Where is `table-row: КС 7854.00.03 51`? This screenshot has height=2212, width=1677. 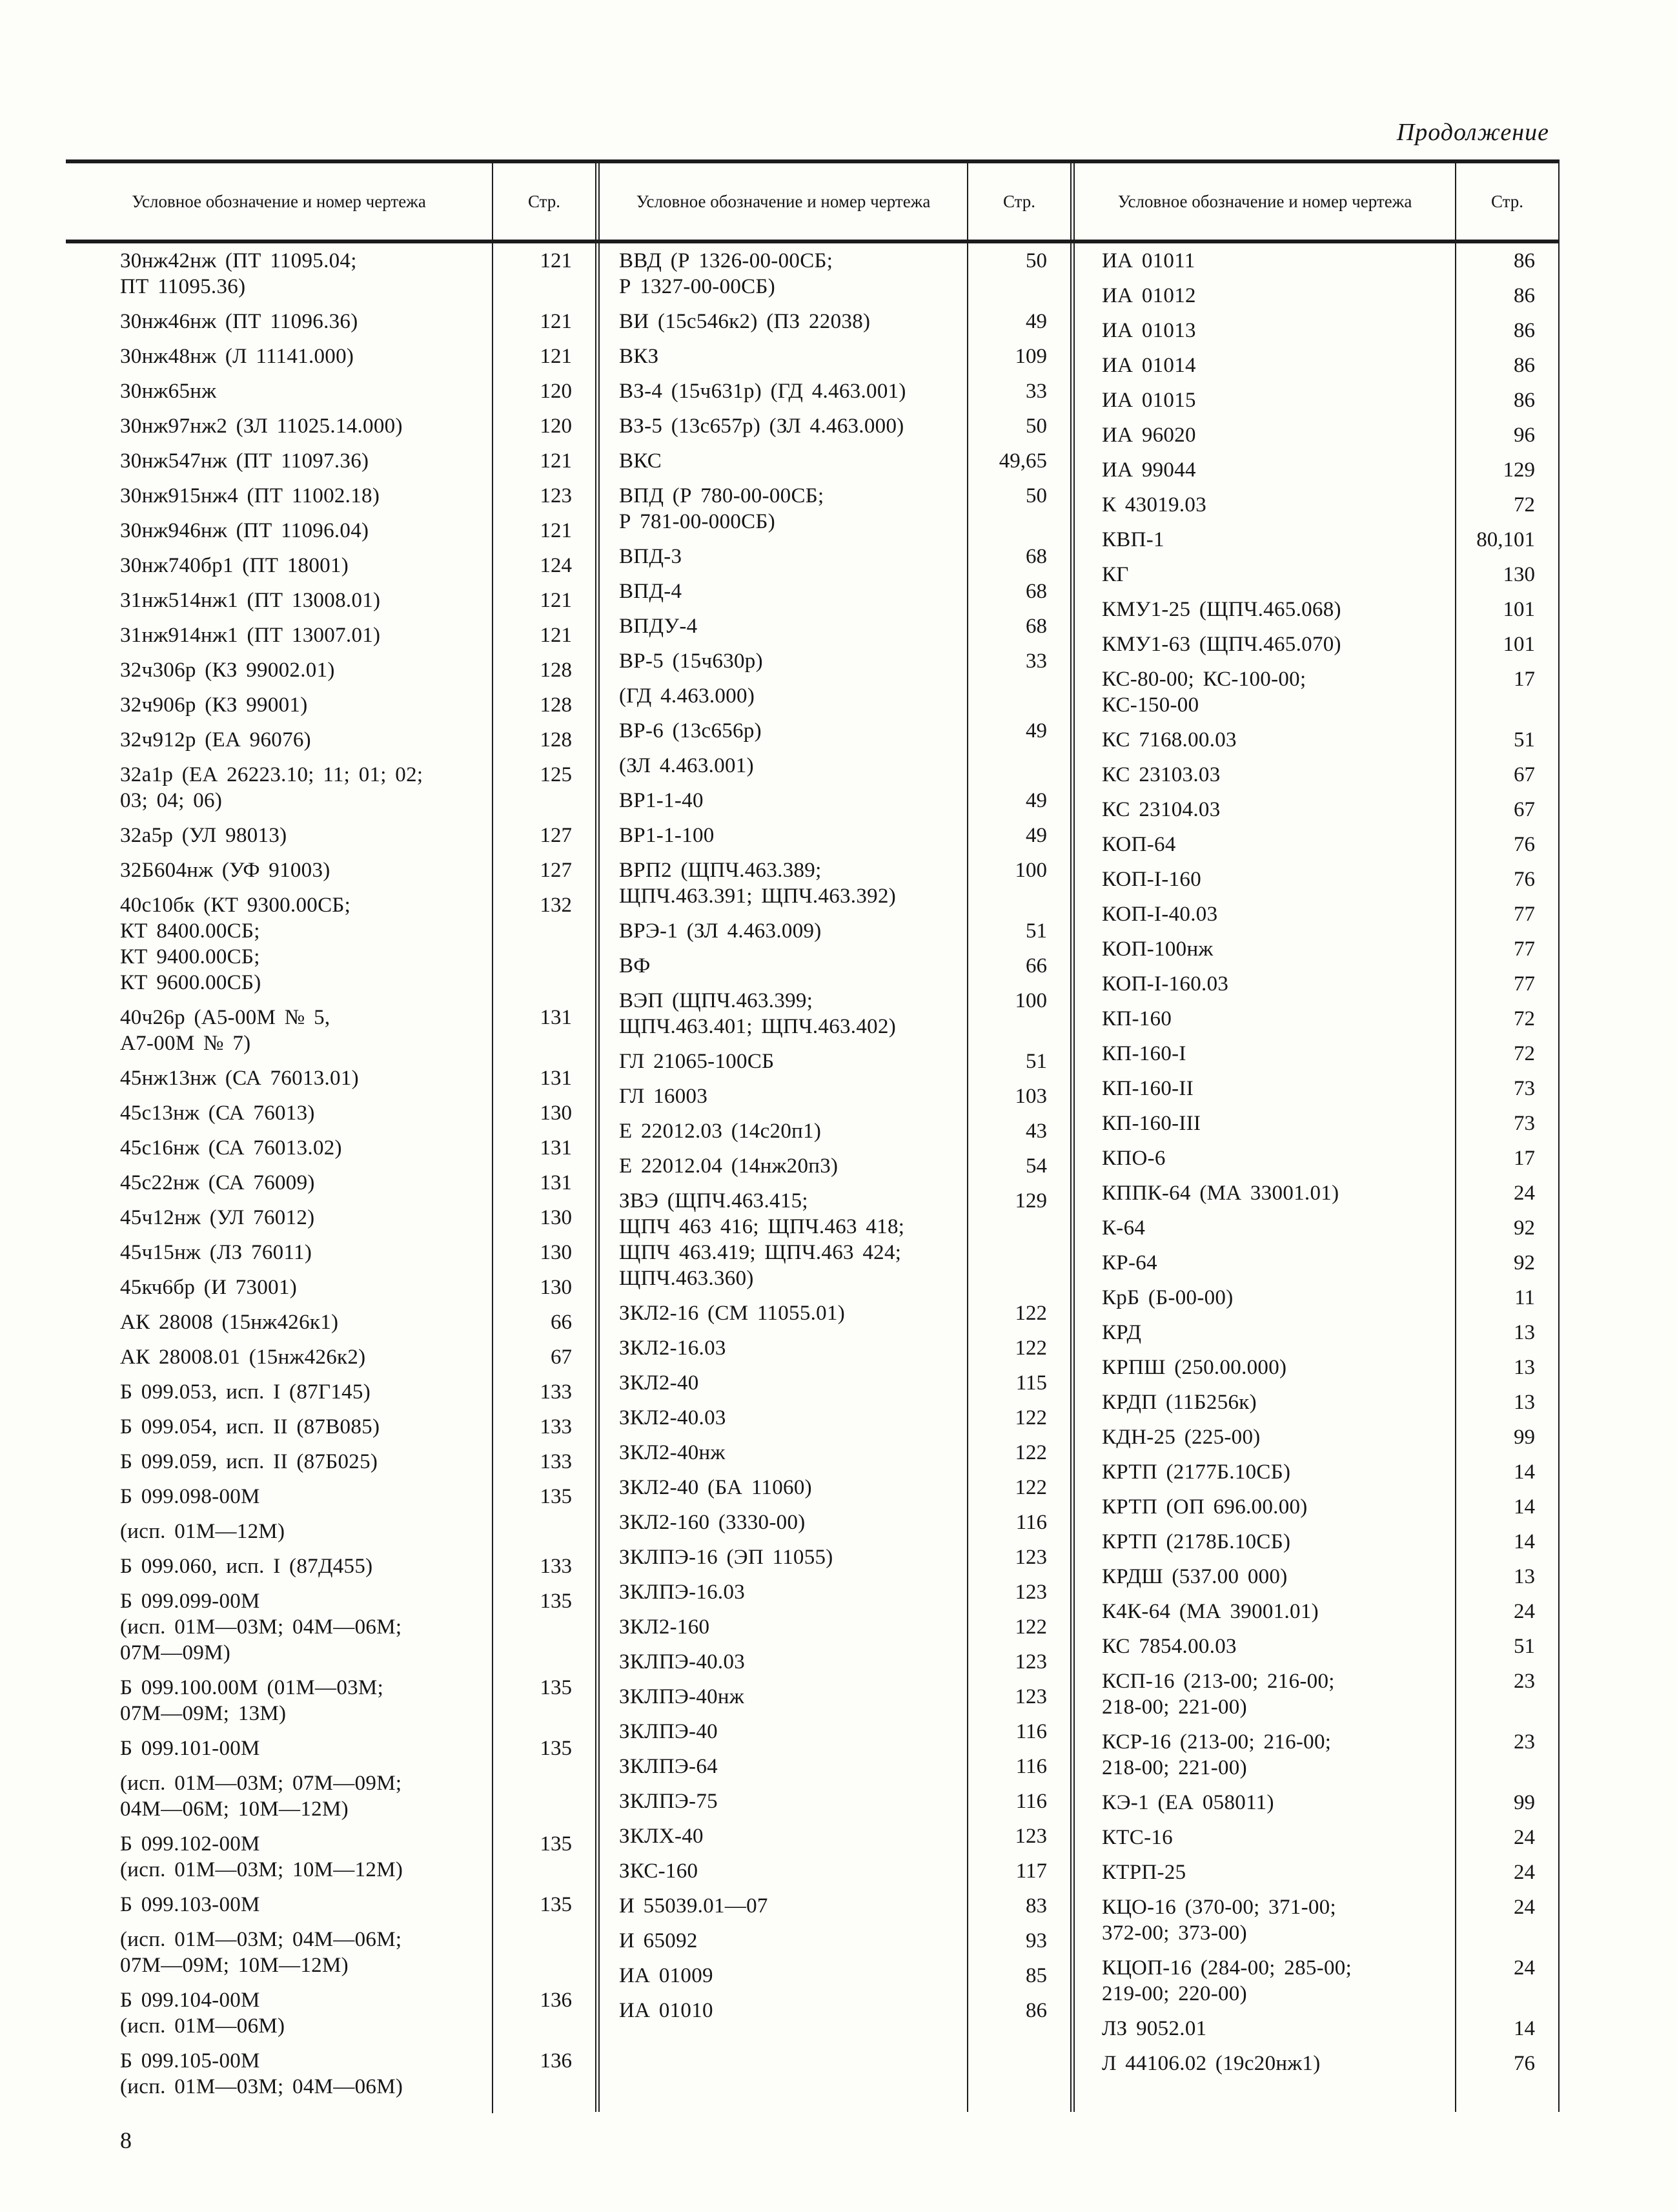 table-row: КС 7854.00.03 51 is located at coordinates (1316, 1646).